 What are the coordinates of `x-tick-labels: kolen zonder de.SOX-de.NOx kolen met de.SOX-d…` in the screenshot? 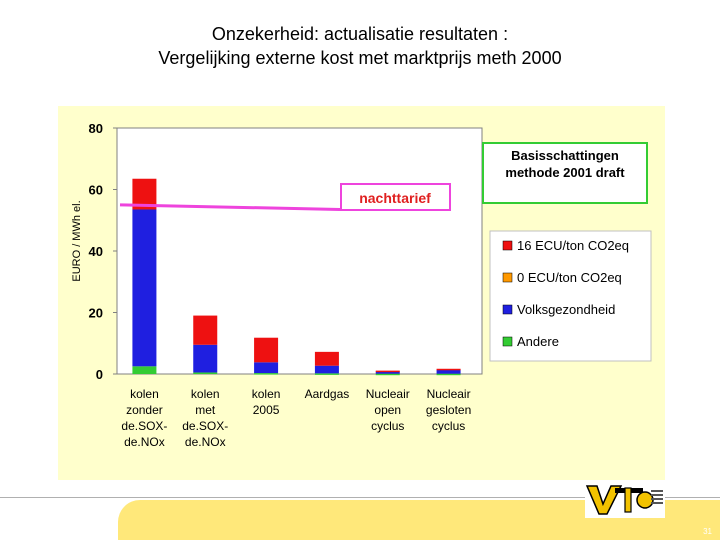 It's located at (296, 418).